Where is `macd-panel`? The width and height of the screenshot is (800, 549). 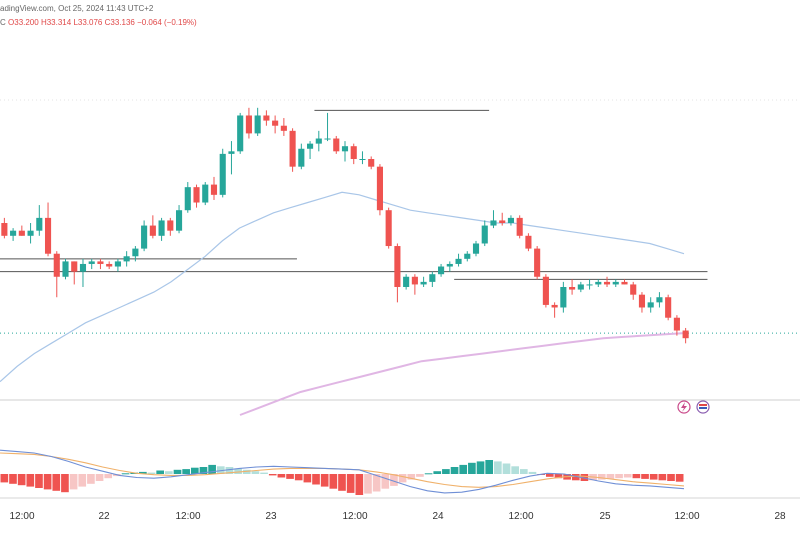 macd-panel is located at coordinates (342, 472).